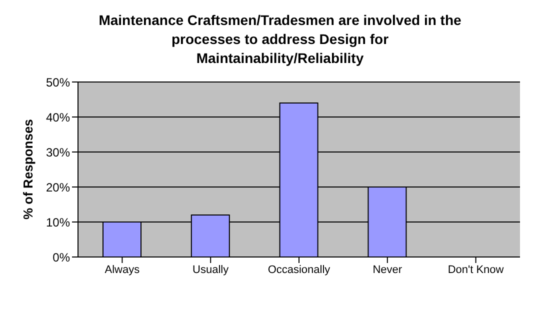 The height and width of the screenshot is (321, 535). Describe the element at coordinates (211, 270) in the screenshot. I see `x-tick-label: Usually` at that location.